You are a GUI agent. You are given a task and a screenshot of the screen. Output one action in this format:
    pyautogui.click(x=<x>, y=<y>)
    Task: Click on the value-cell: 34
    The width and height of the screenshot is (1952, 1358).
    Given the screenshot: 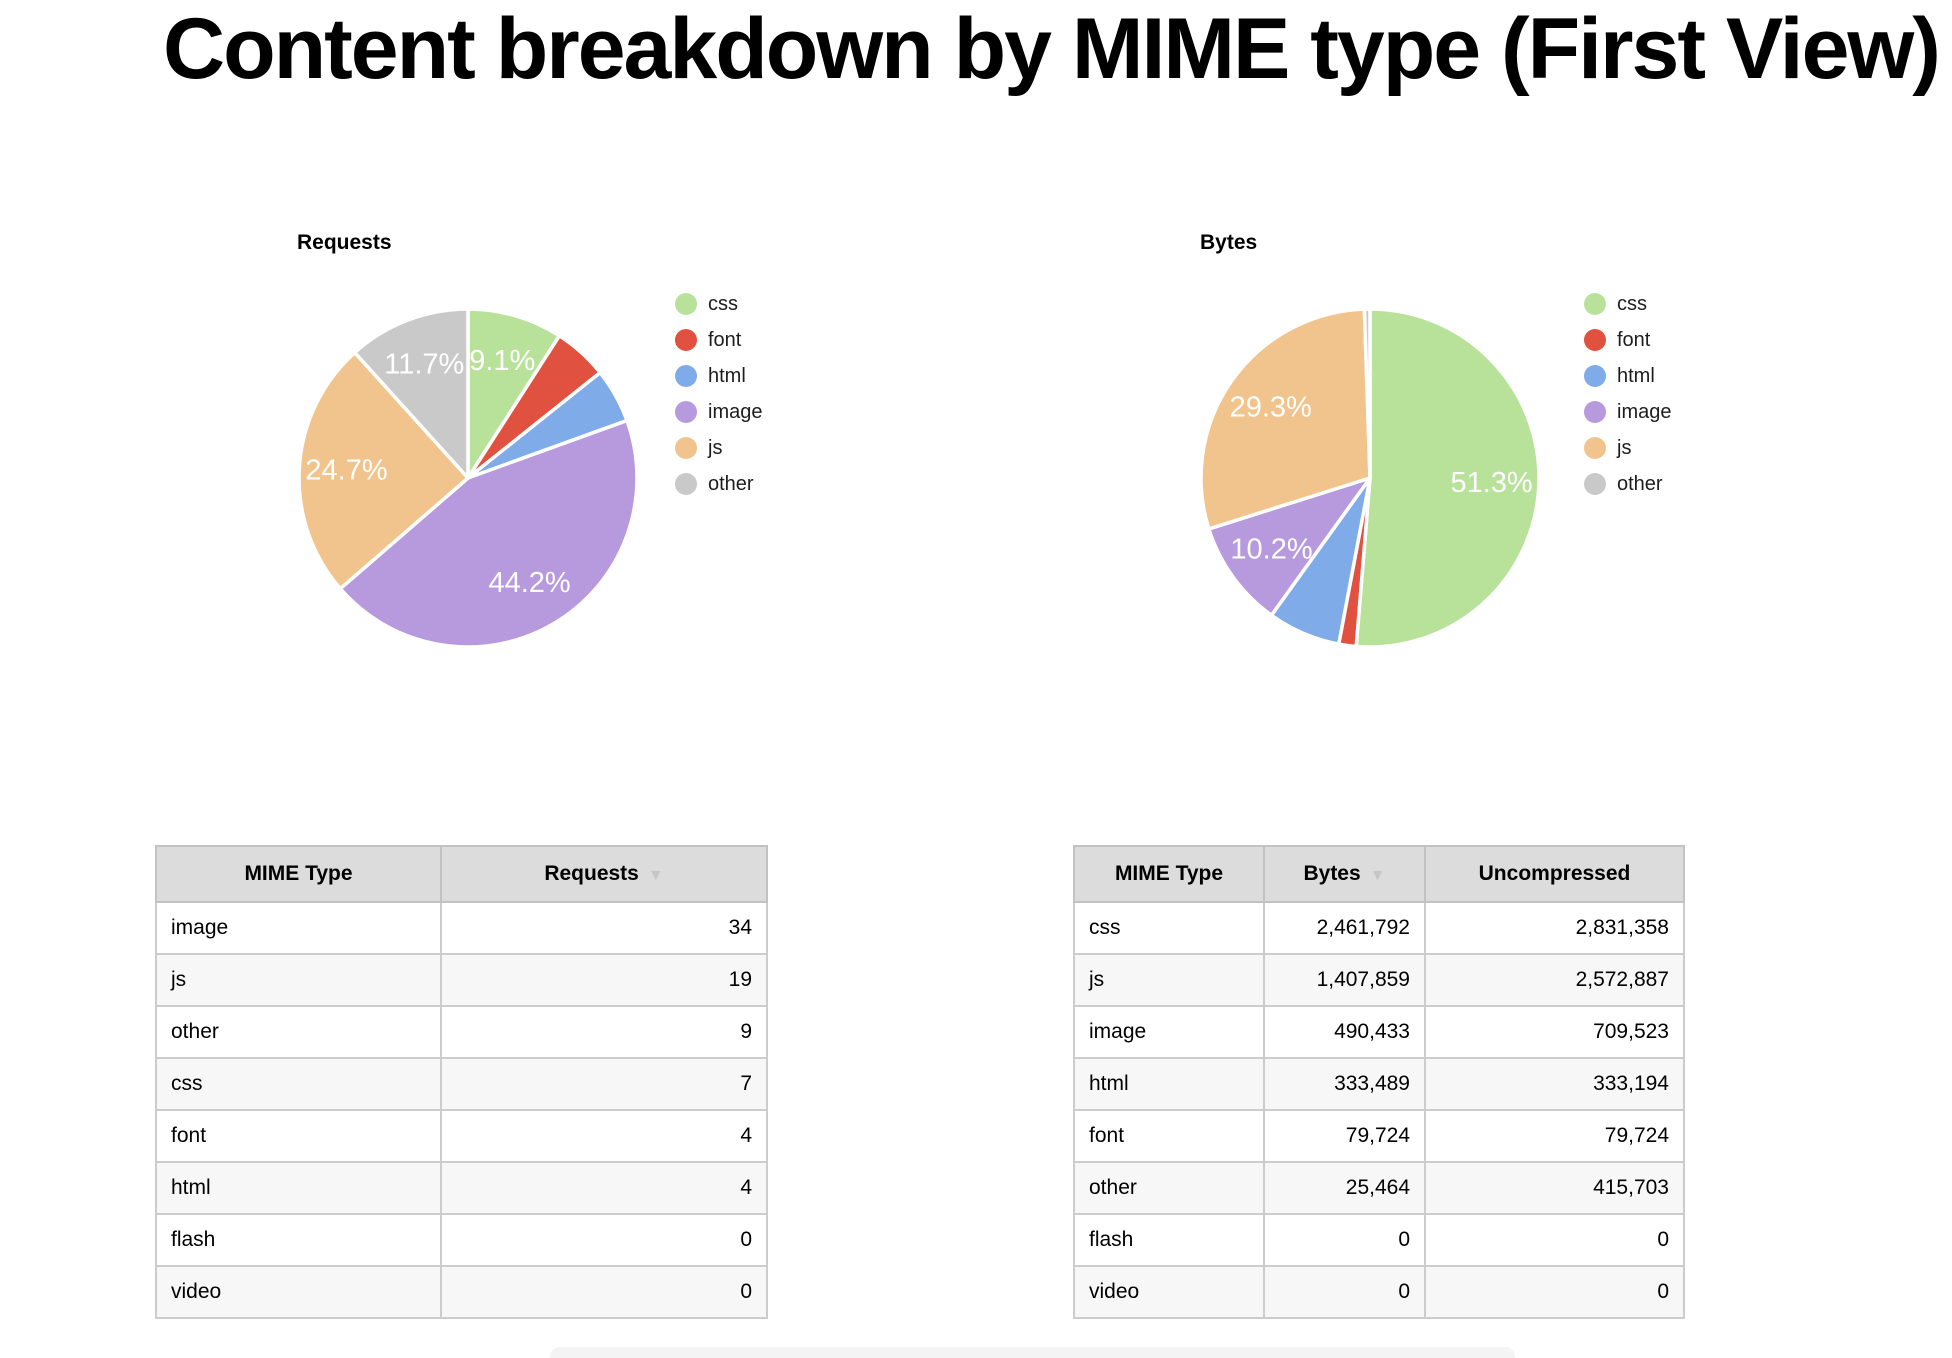 What is the action you would take?
    pyautogui.click(x=604, y=928)
    